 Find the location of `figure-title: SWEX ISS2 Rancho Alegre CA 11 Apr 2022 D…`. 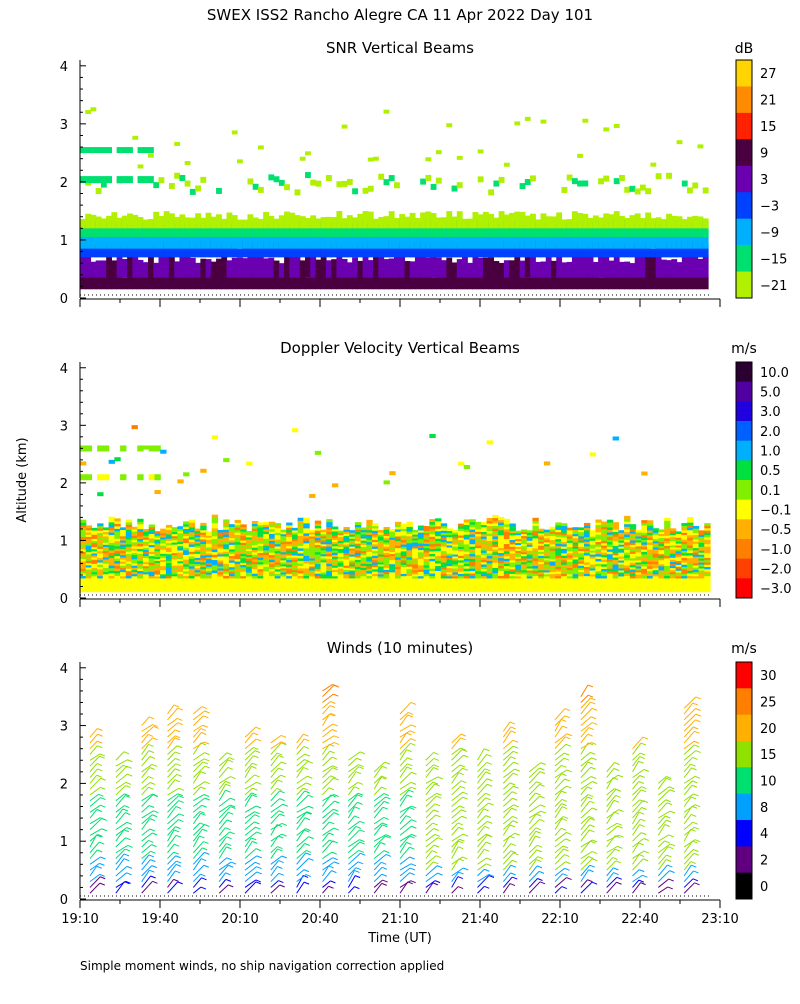

figure-title: SWEX ISS2 Rancho Alegre CA 11 Apr 2022 D… is located at coordinates (400, 15).